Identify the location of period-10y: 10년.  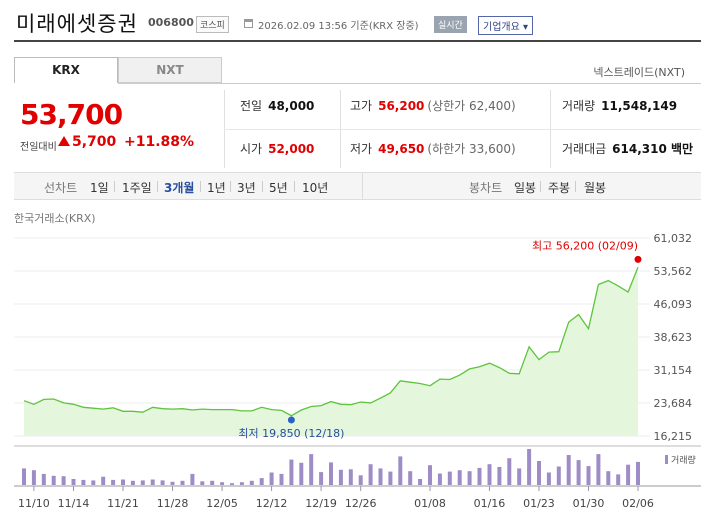
(315, 188).